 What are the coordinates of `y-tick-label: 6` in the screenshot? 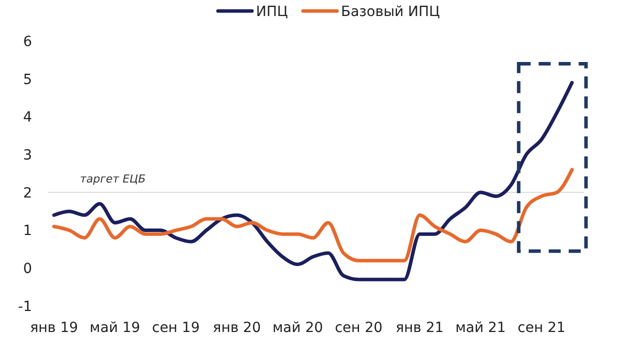 It's located at (27, 42).